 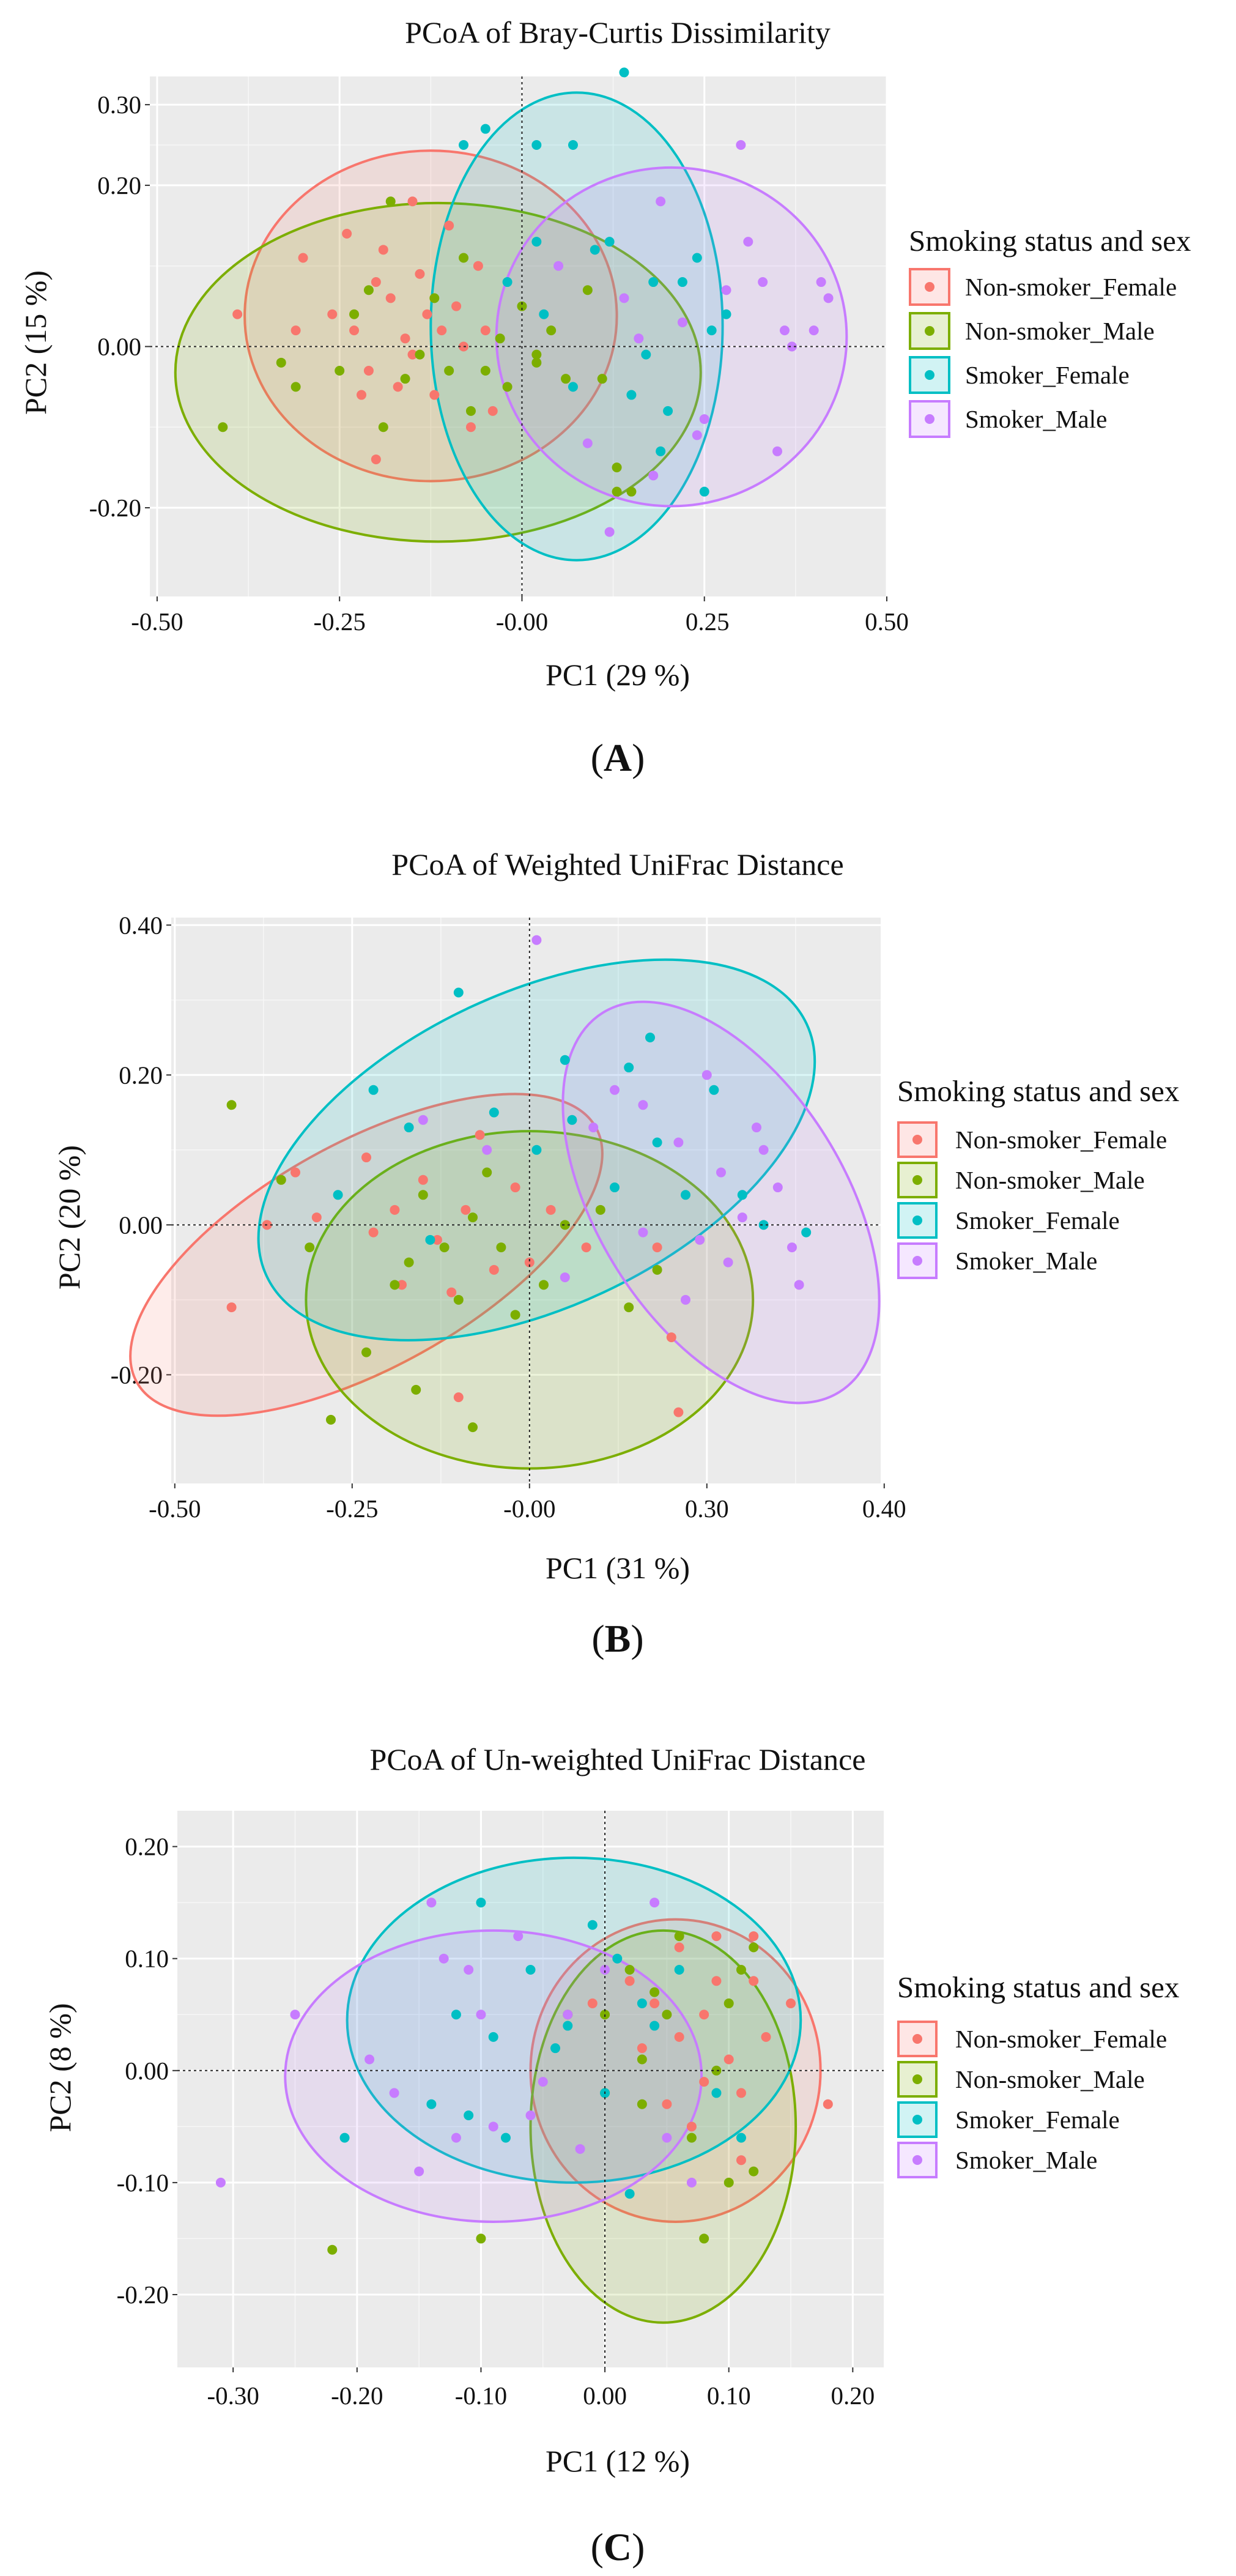 I want to click on plot-area, so click(x=528, y=1200).